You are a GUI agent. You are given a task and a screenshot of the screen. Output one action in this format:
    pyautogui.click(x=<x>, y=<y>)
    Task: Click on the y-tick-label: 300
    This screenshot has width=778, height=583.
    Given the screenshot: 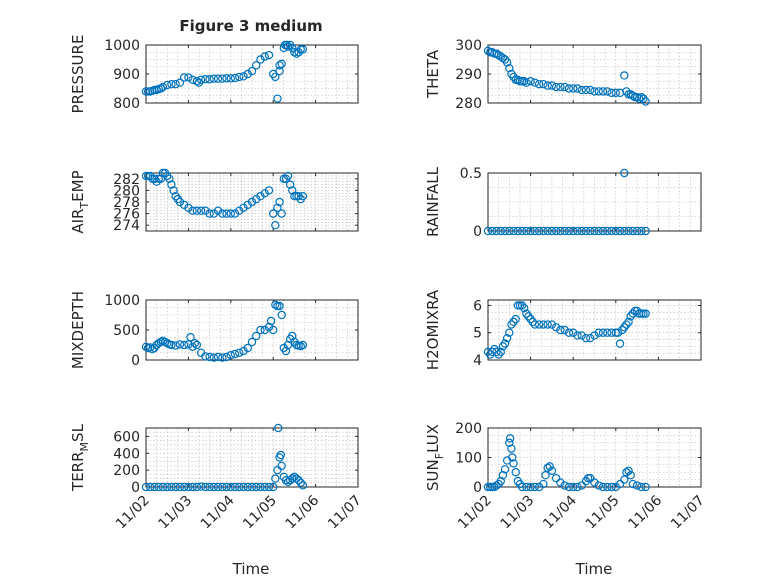 What is the action you would take?
    pyautogui.click(x=468, y=46)
    